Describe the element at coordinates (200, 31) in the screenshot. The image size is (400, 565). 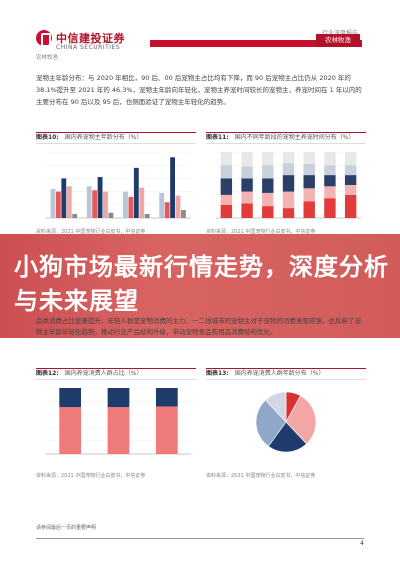
I see `page-header: 中信建投证券 CHINA SECURITIES 行业深度报告 农林牧渔 农林牧渔` at that location.